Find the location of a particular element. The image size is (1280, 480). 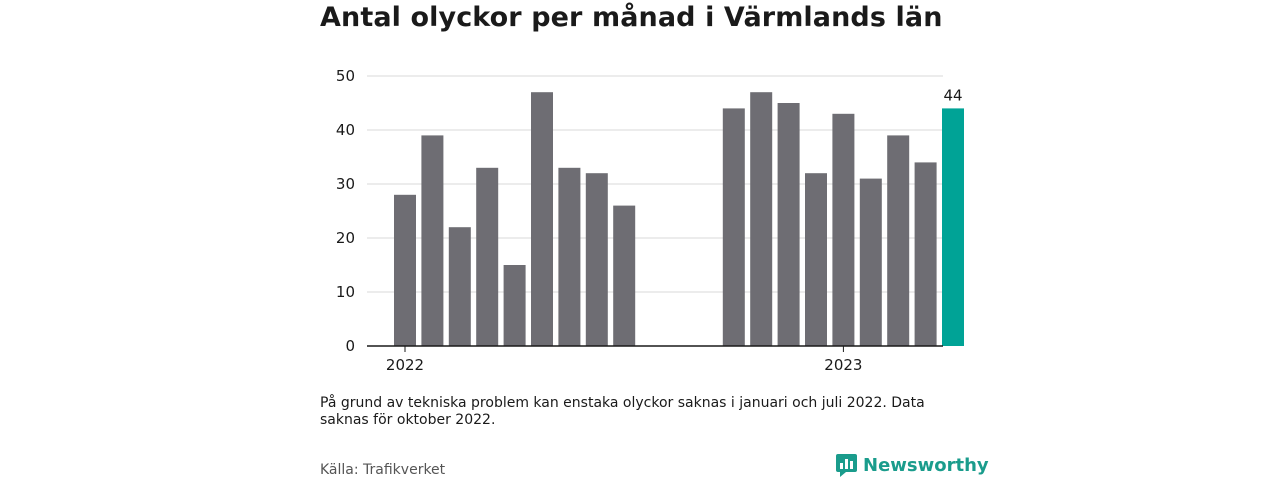

newsworthy-logo-icon is located at coordinates (846, 465).